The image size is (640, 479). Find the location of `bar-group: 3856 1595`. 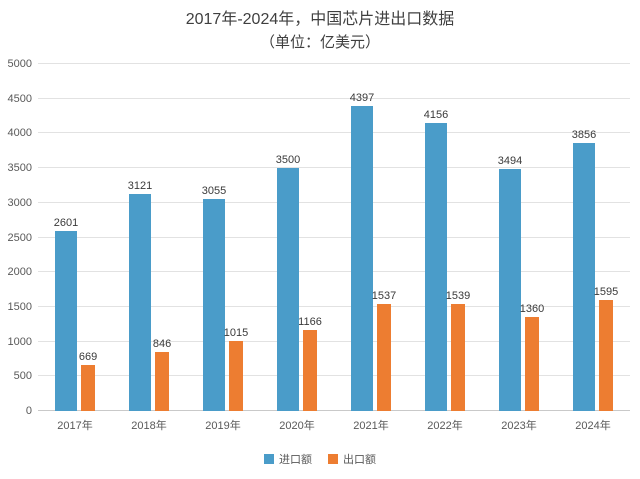

bar-group: 3856 1595 is located at coordinates (593, 237).